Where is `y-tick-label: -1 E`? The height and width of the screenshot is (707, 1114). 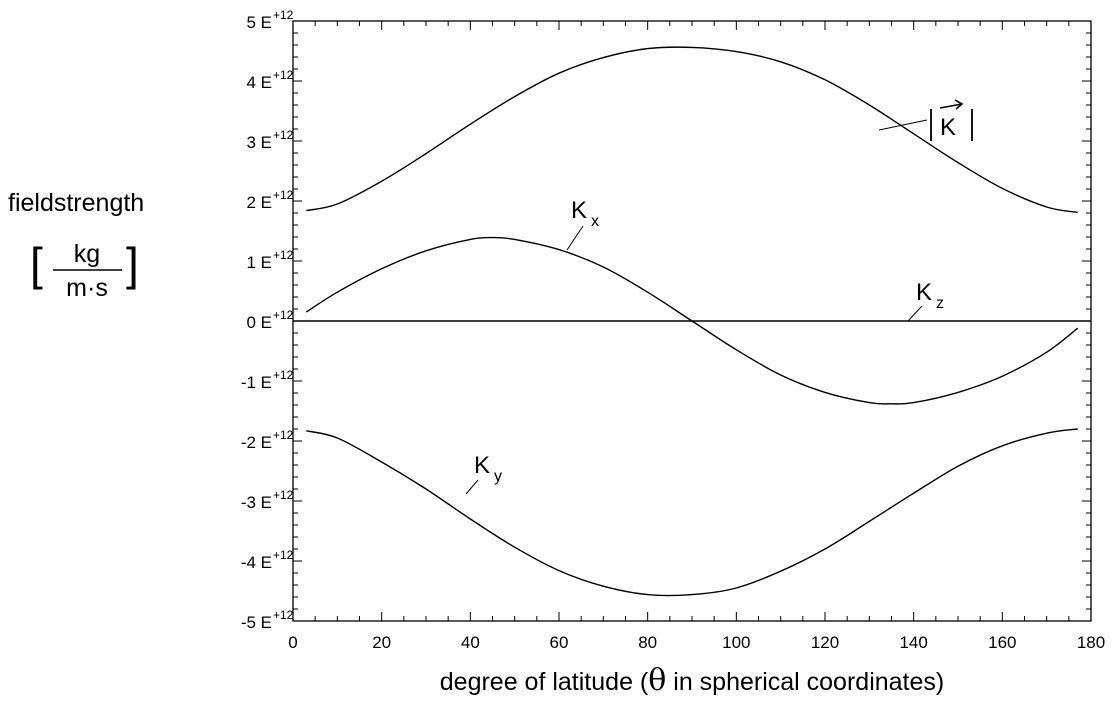
y-tick-label: -1 E is located at coordinates (256, 382).